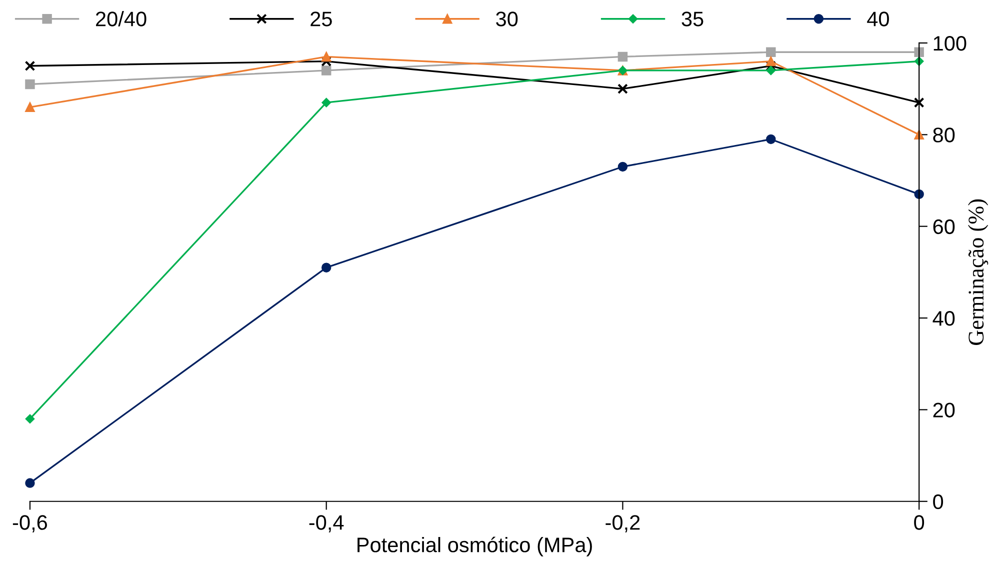 This screenshot has width=999, height=573. I want to click on x-tick-label: -0,6, so click(30, 523).